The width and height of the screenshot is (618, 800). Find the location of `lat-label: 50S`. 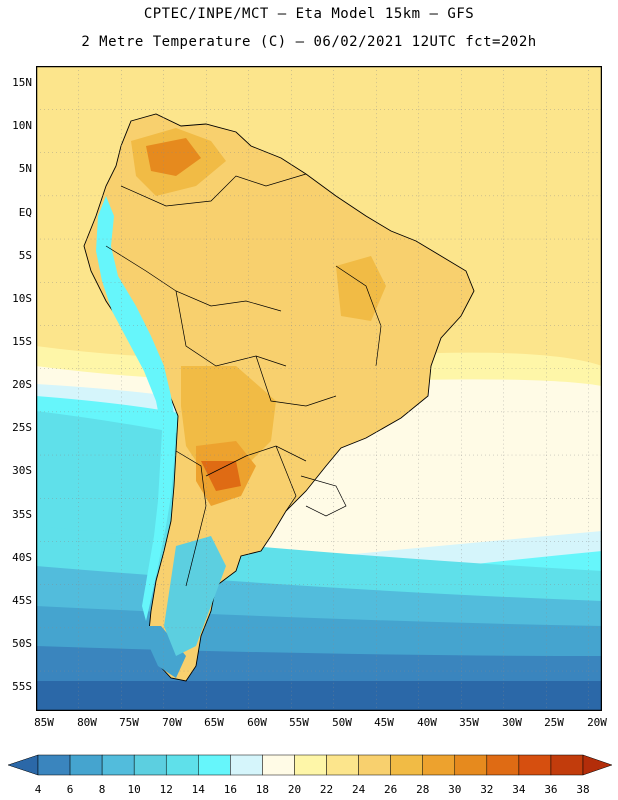

lat-label: 50S is located at coordinates (22, 643).